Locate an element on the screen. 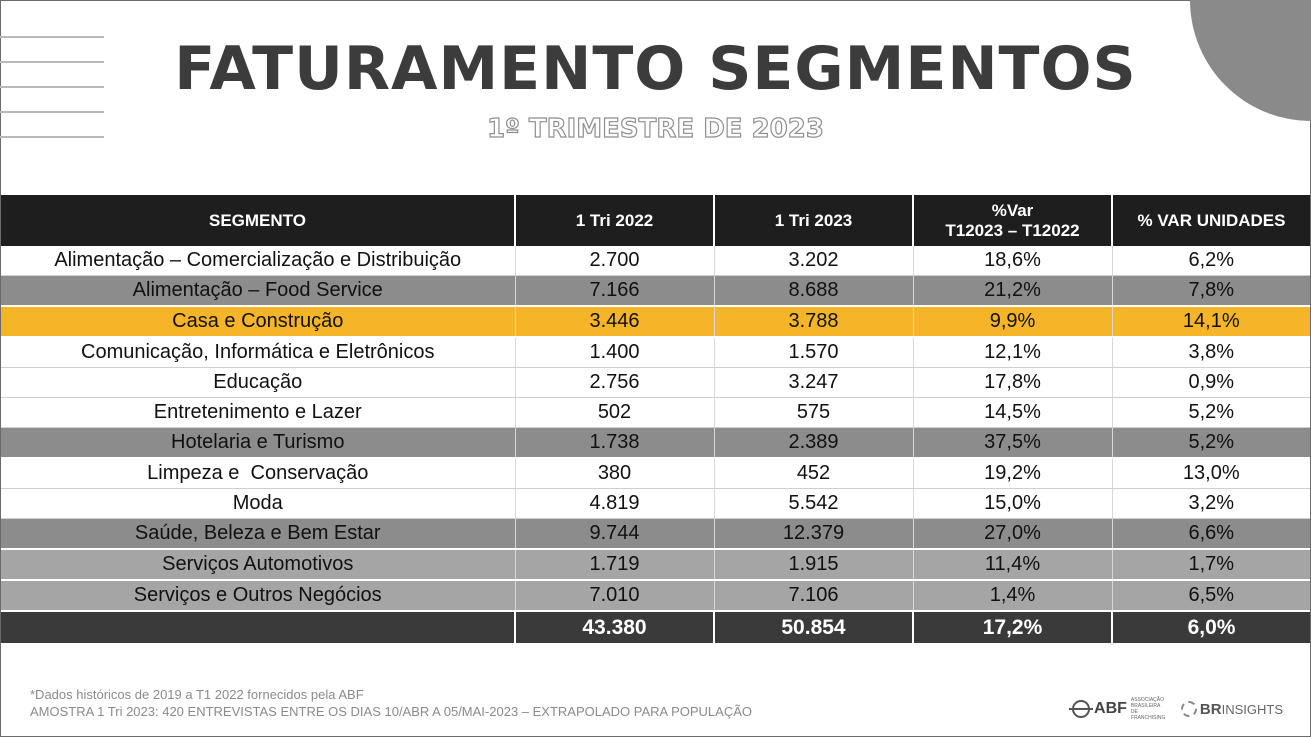  header-segment: SEGMENTO is located at coordinates (258, 220).